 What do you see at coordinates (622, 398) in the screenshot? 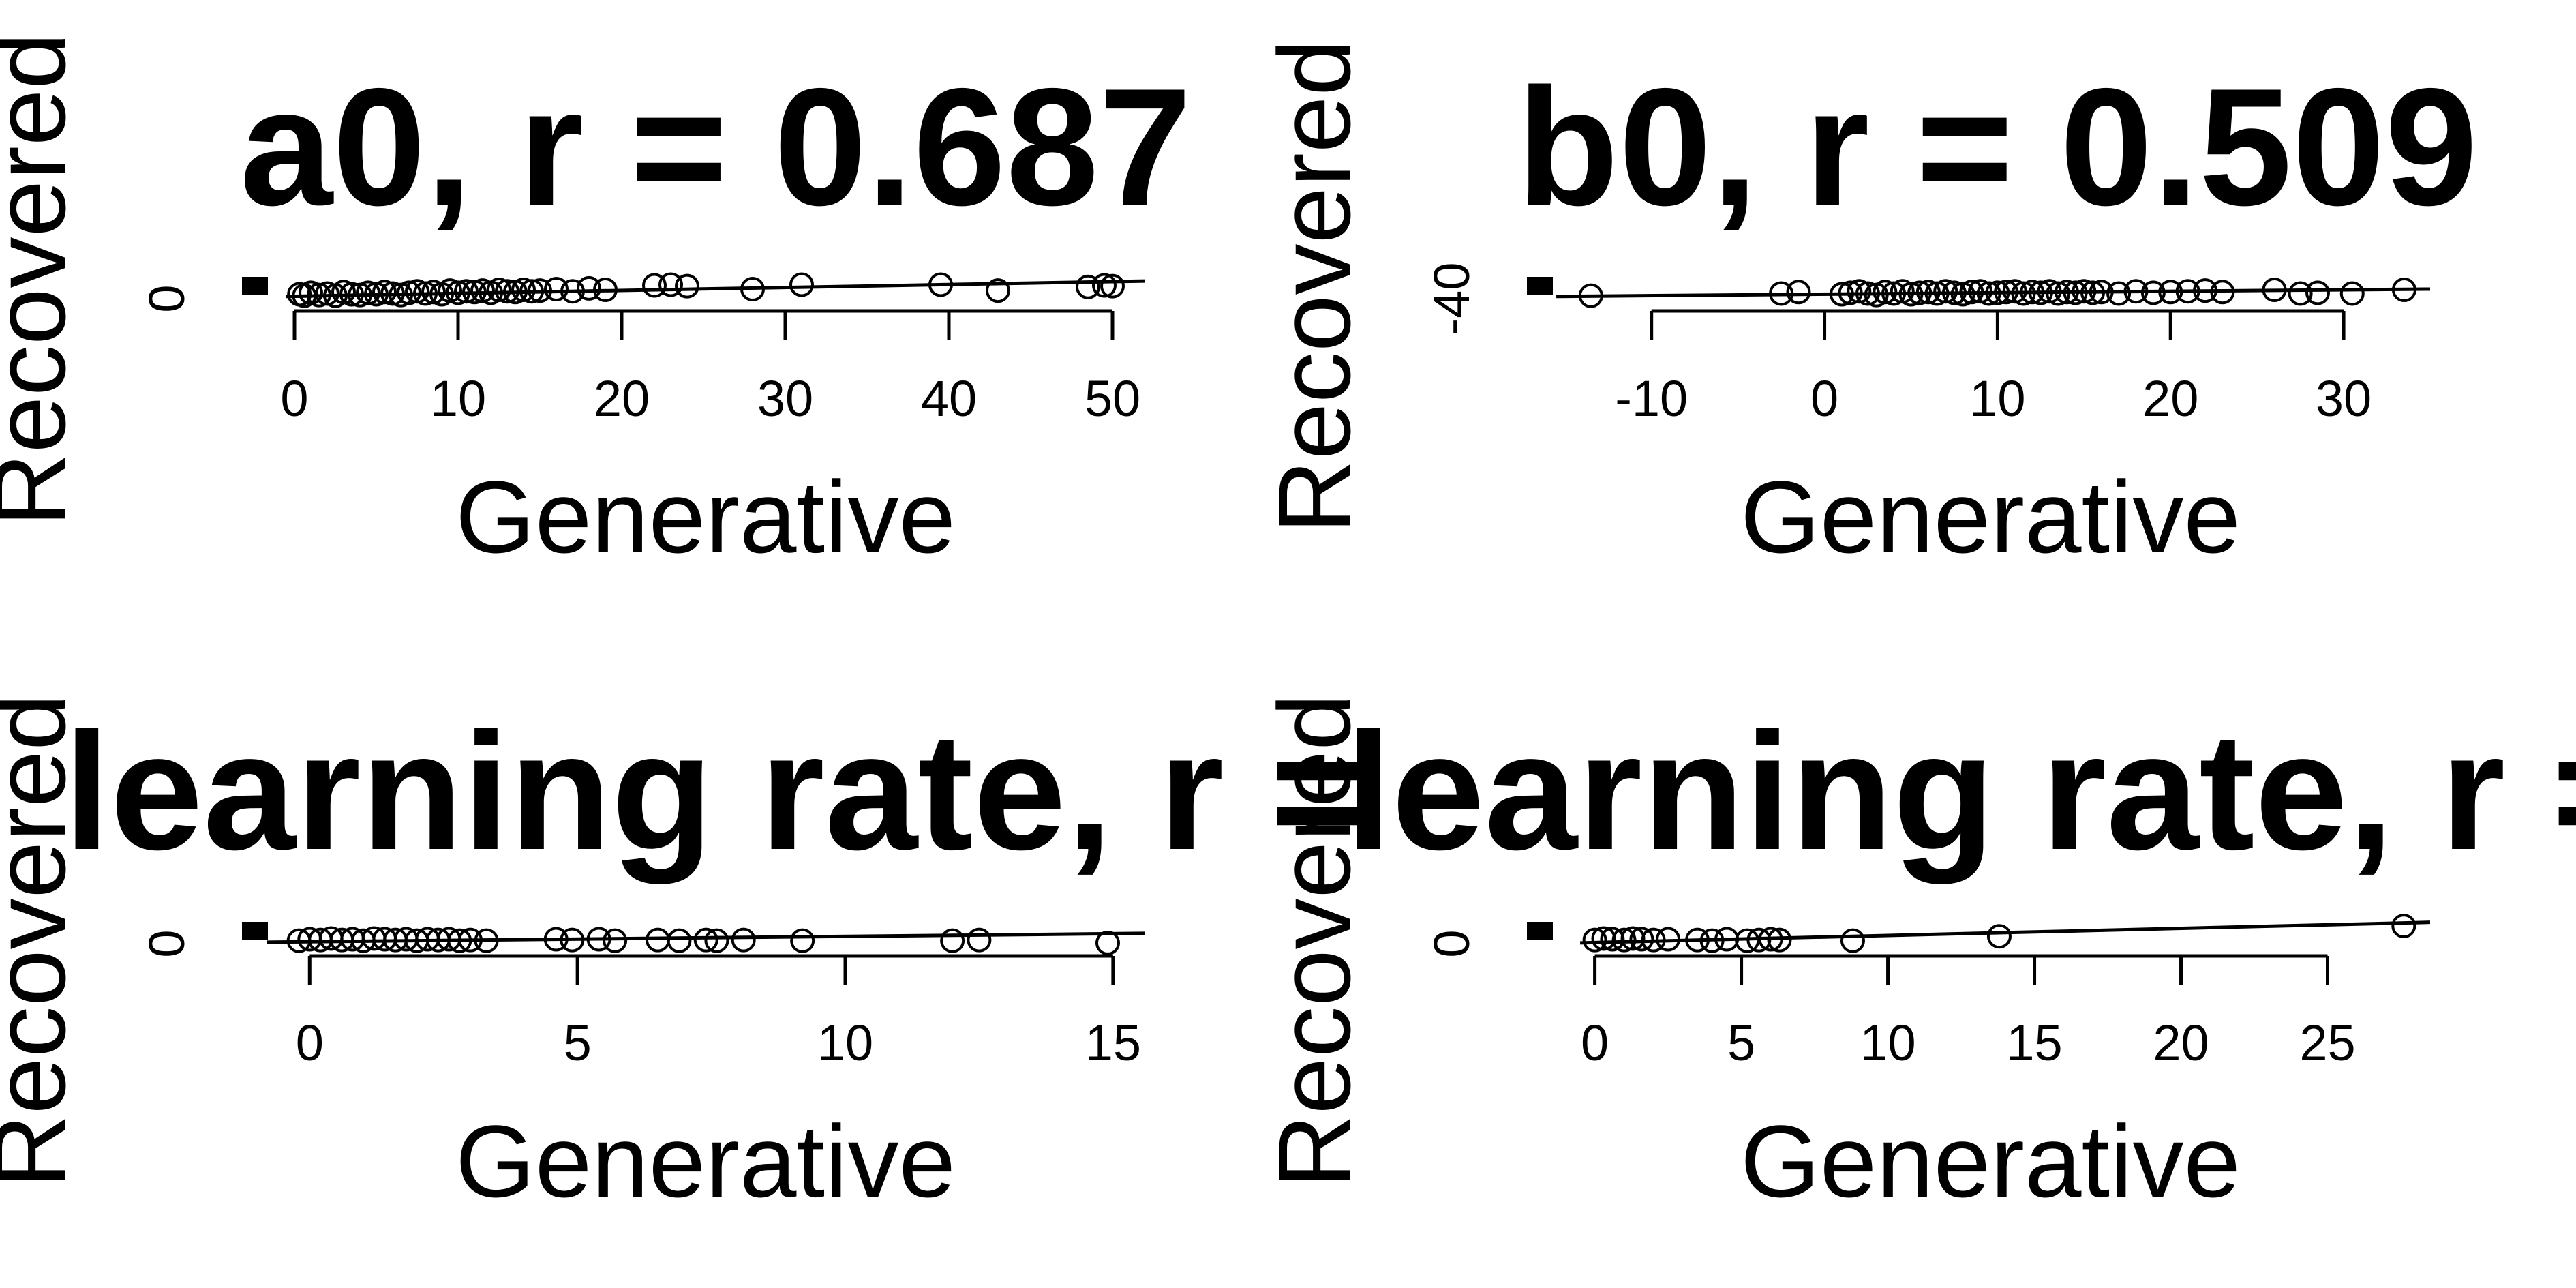
I see `x-tick-label: 20` at bounding box center [622, 398].